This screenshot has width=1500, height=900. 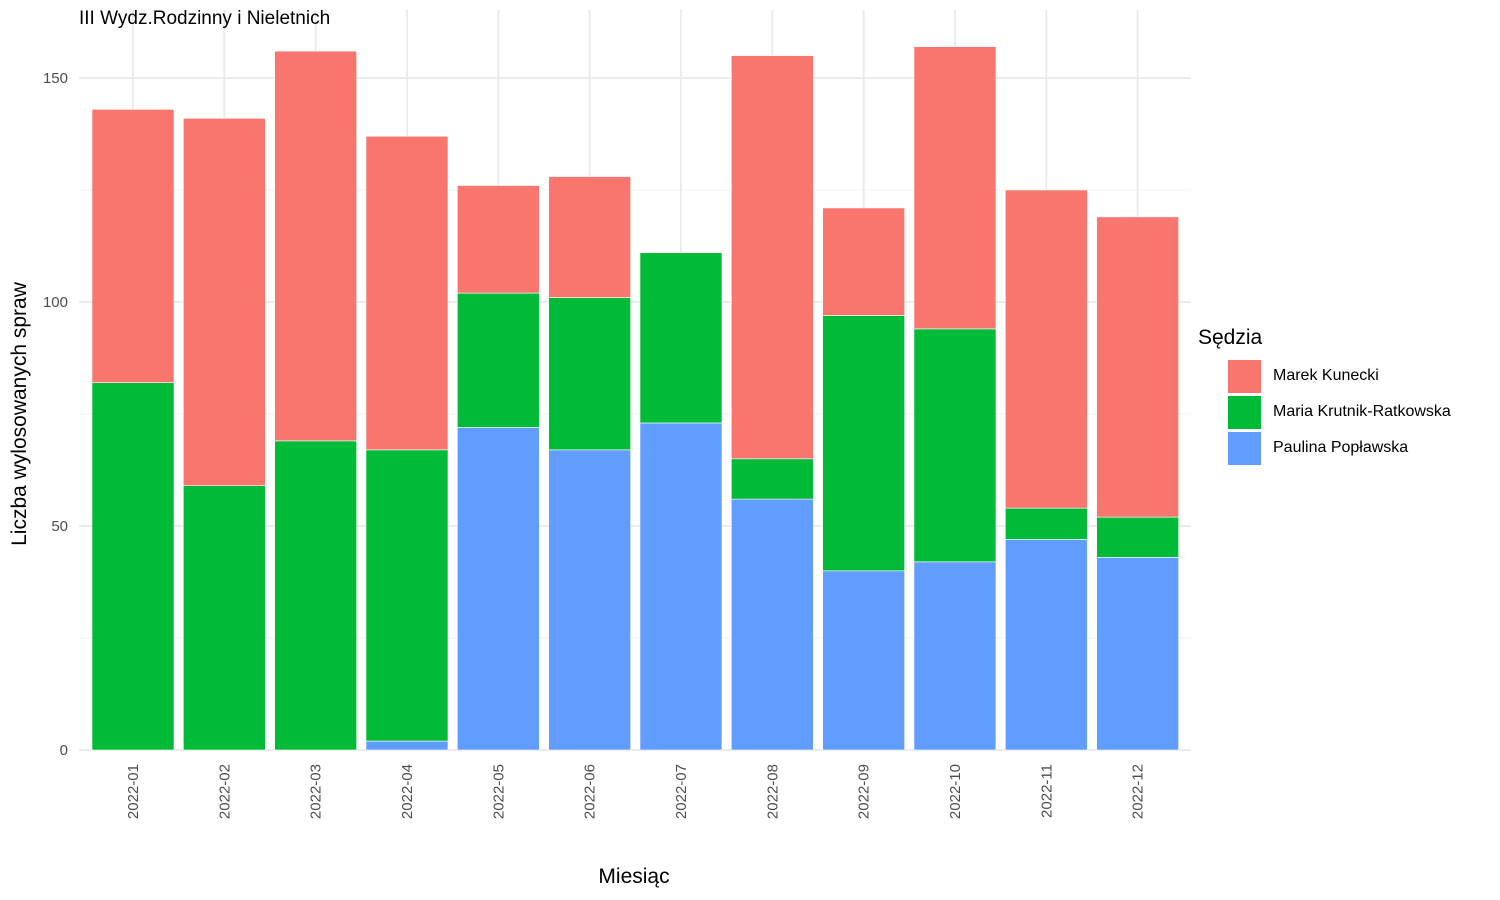 I want to click on y-axis-label: Liczba wylosowanych spraw, so click(x=19, y=414).